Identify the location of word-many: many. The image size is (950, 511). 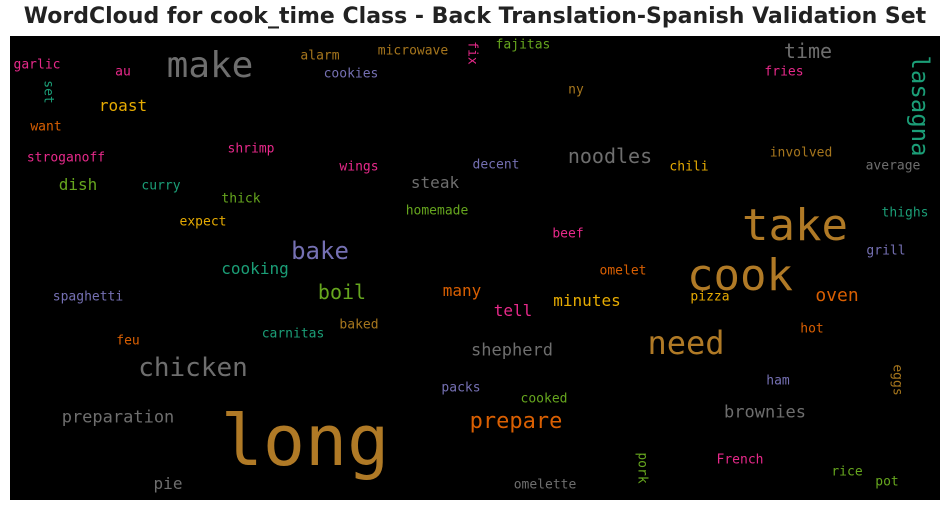
(462, 290).